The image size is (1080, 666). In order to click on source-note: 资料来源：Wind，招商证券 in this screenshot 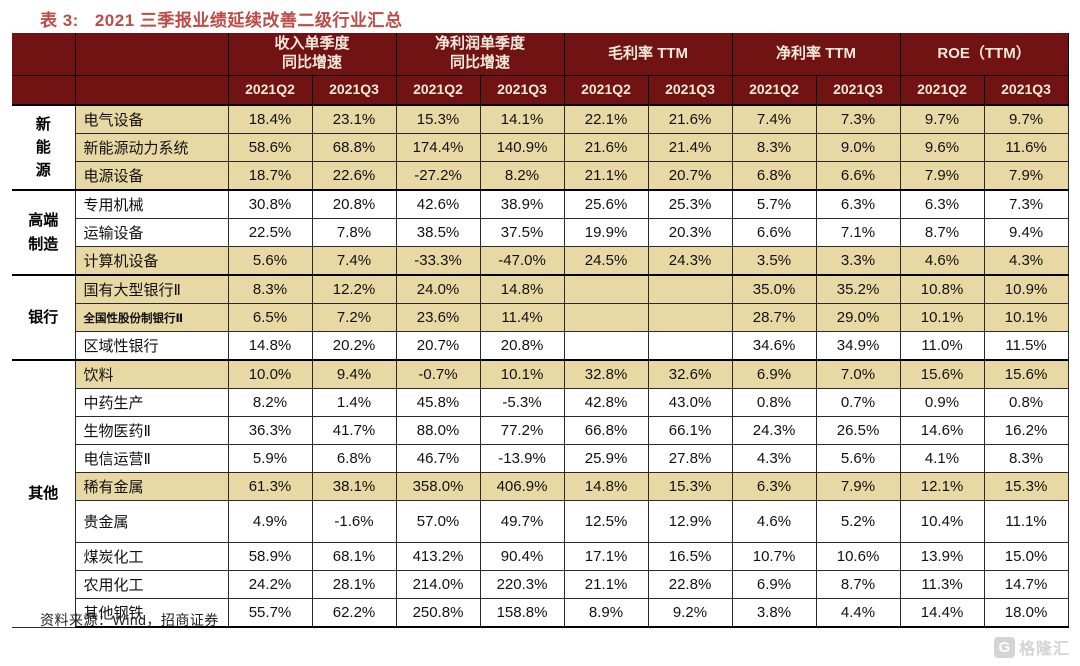, I will do `click(129, 620)`.